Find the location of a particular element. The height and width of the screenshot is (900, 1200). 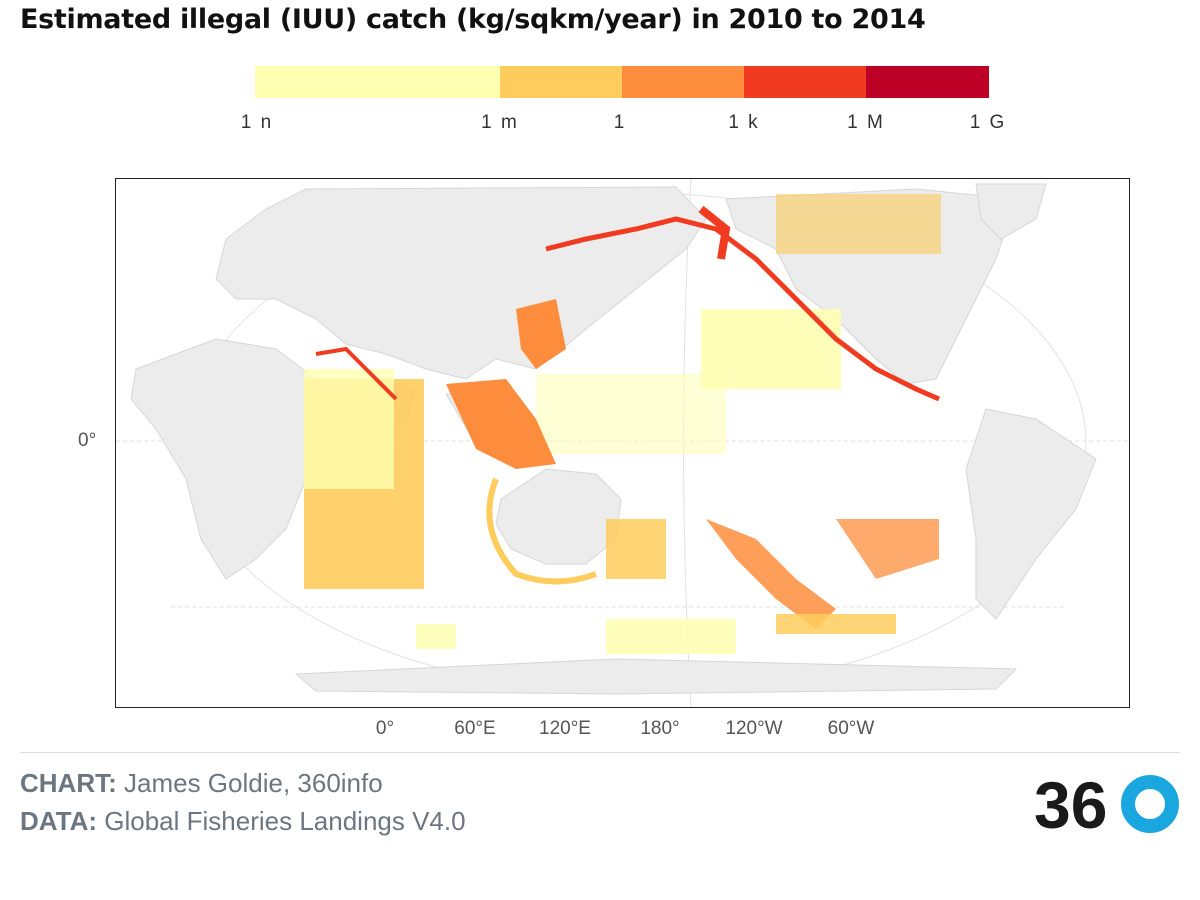

legend-swatch-1-1k is located at coordinates (683, 82).